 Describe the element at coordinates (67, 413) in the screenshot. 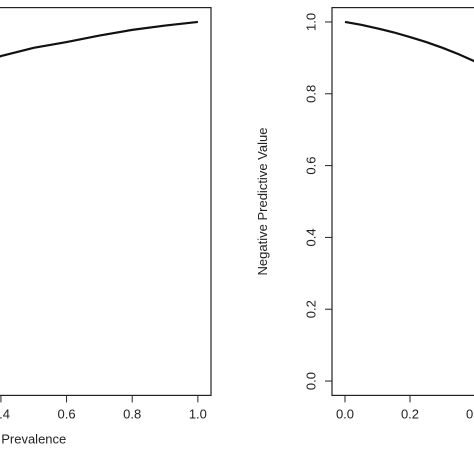

I see `x-tick-label: 0.6` at that location.